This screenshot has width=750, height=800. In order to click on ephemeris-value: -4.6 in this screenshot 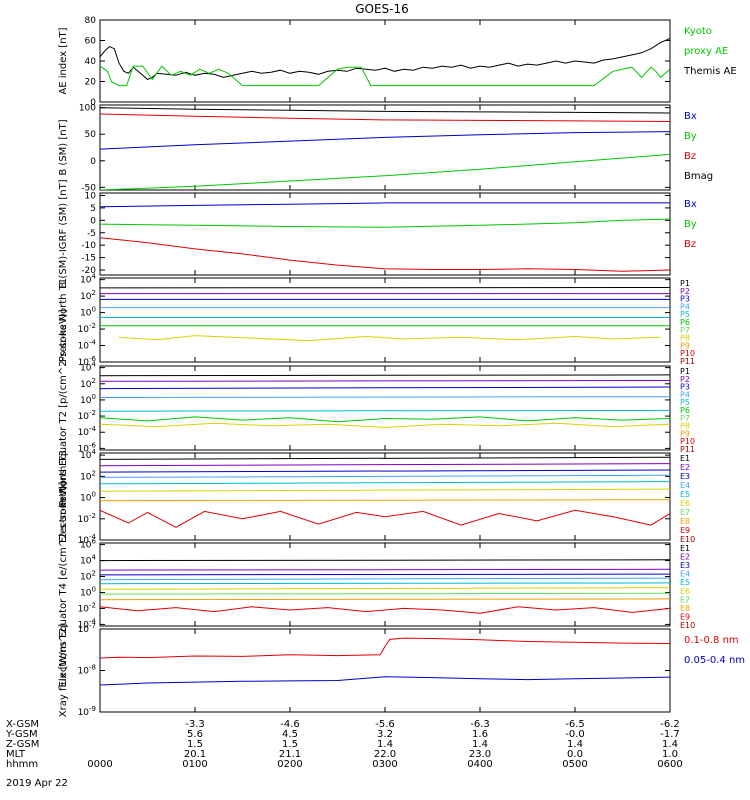, I will do `click(290, 724)`.